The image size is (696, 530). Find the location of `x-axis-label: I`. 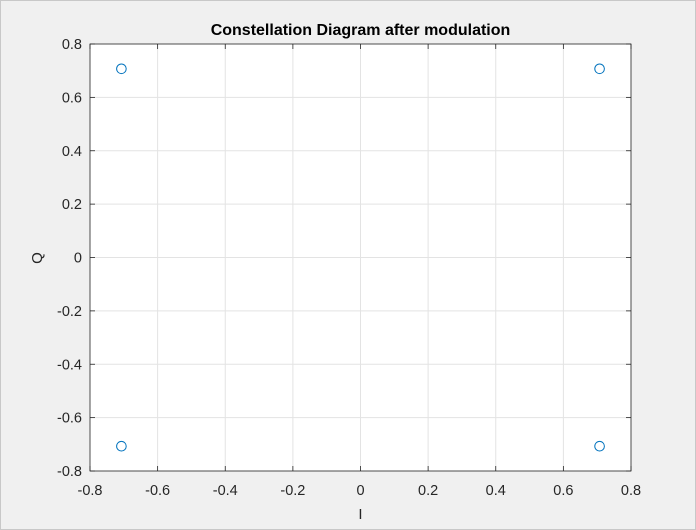

x-axis-label: I is located at coordinates (360, 514).